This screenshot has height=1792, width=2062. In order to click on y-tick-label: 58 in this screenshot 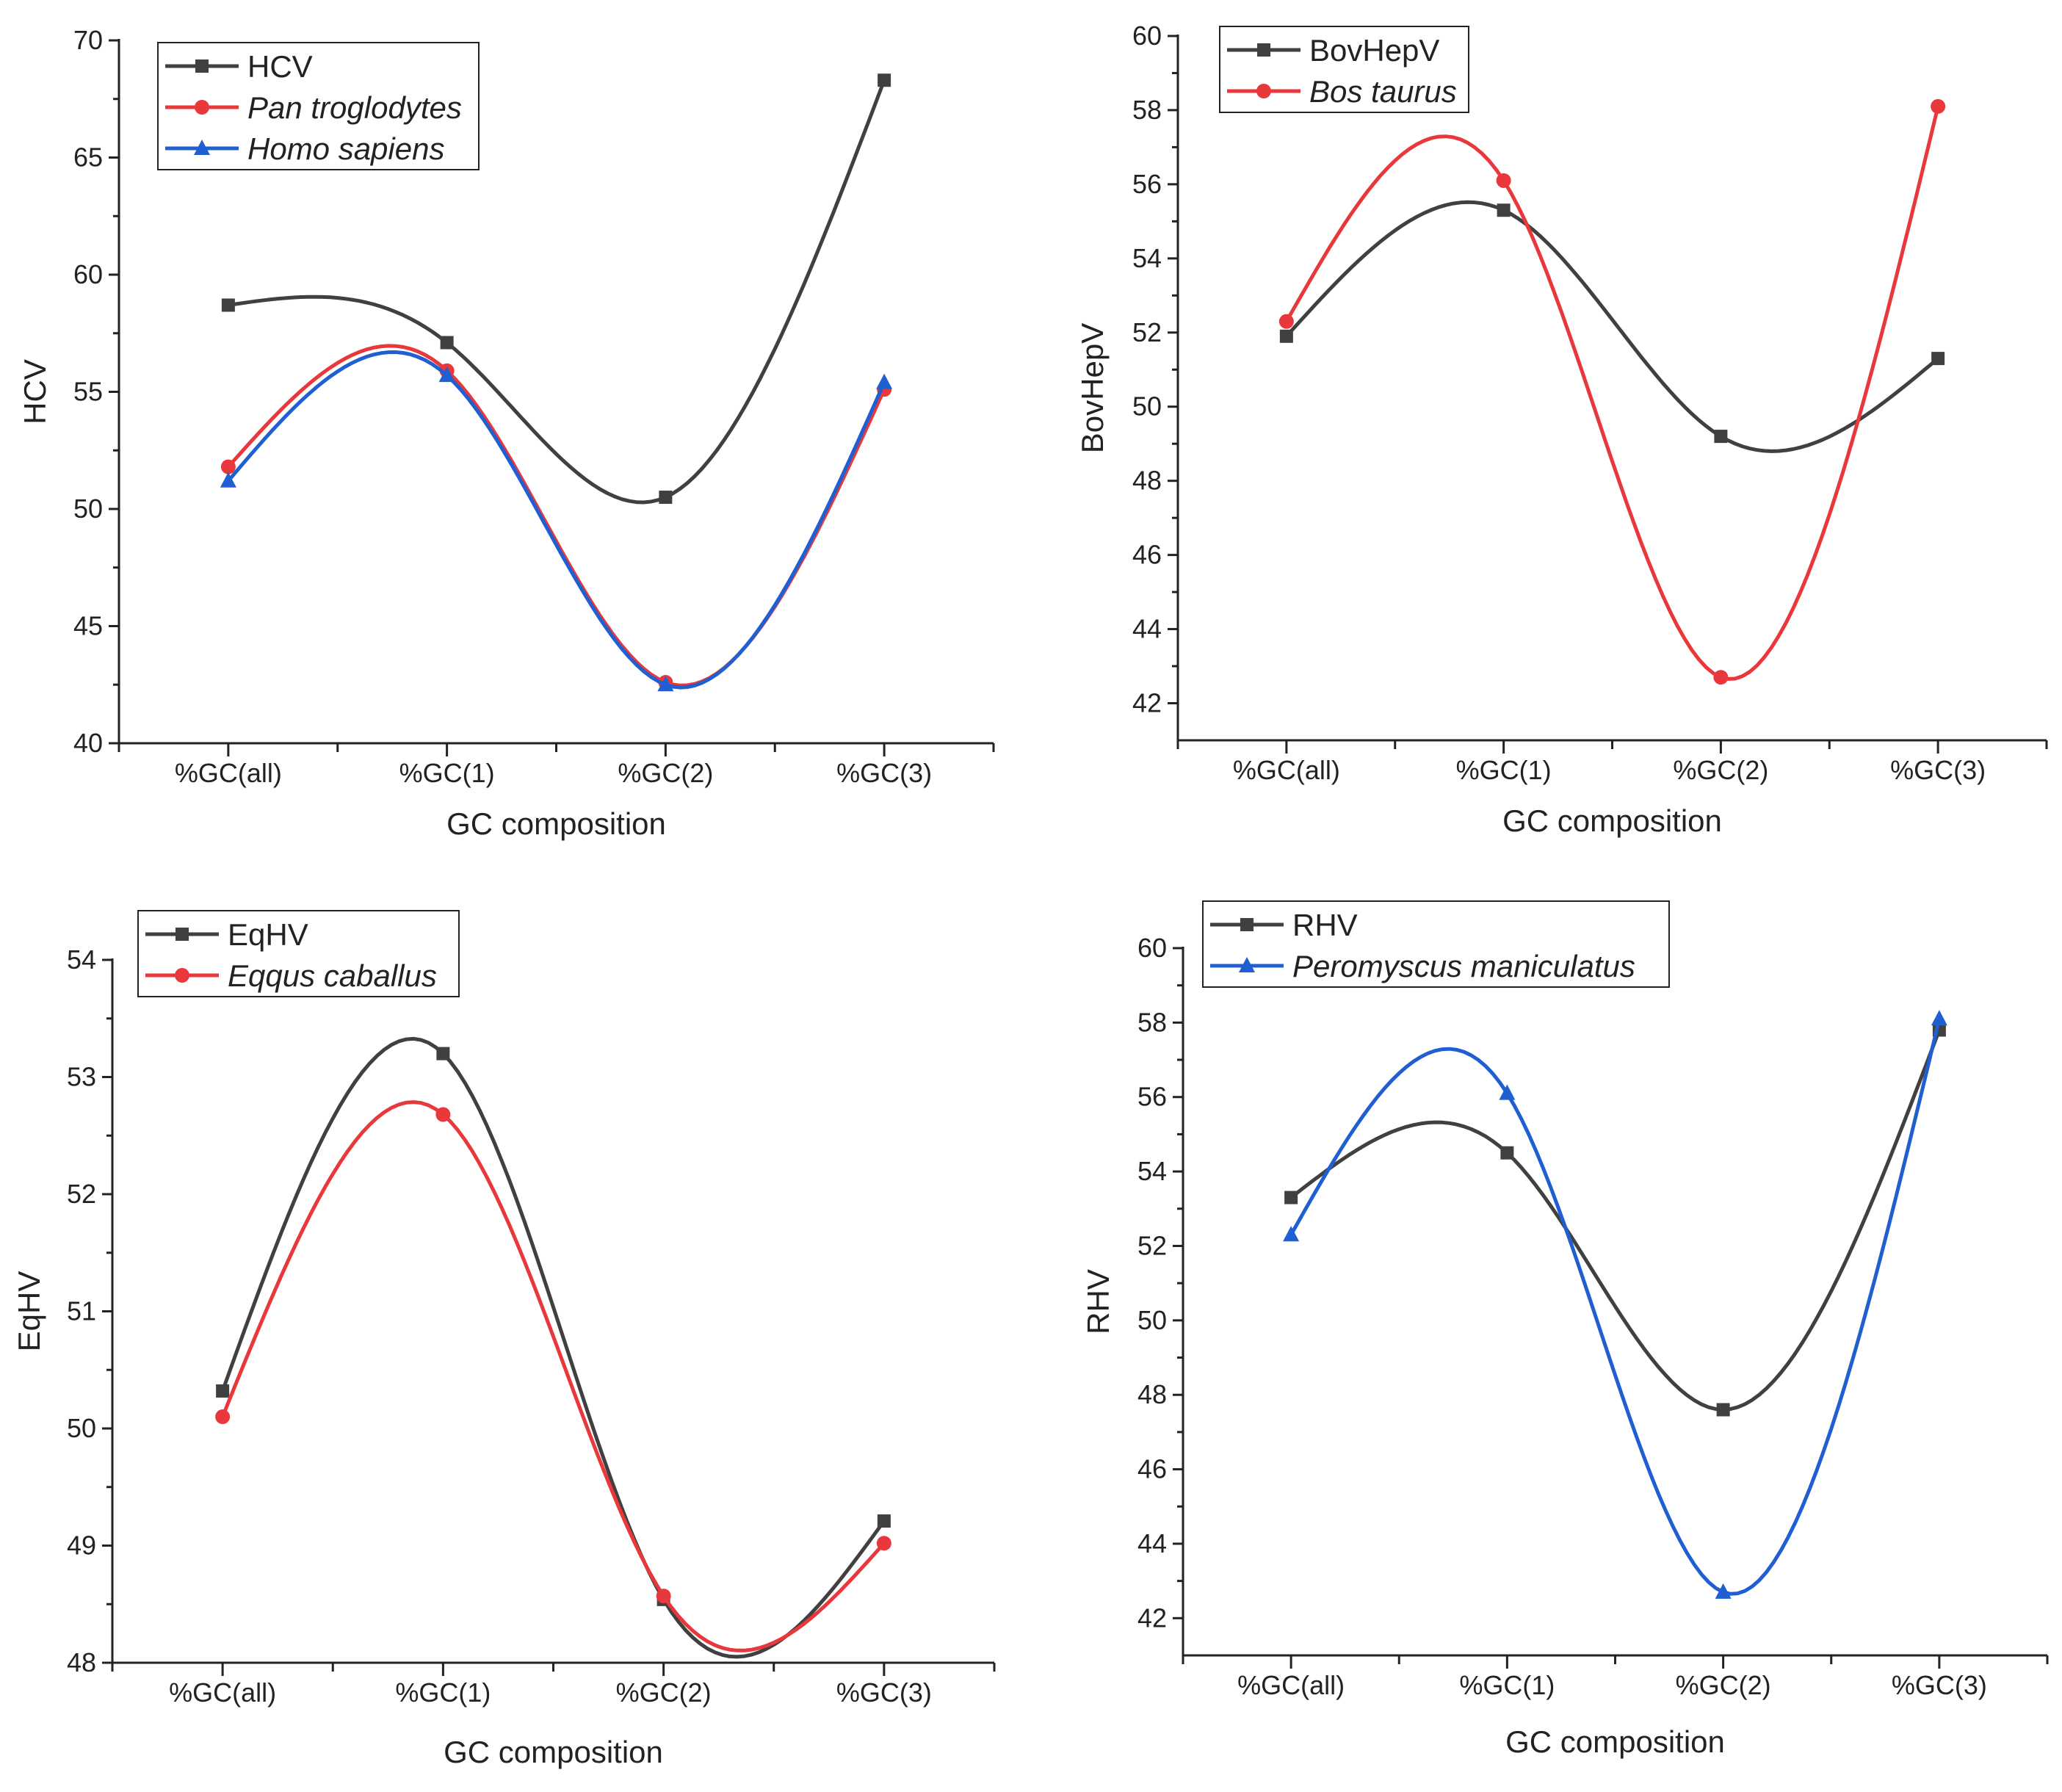, I will do `click(1152, 1022)`.